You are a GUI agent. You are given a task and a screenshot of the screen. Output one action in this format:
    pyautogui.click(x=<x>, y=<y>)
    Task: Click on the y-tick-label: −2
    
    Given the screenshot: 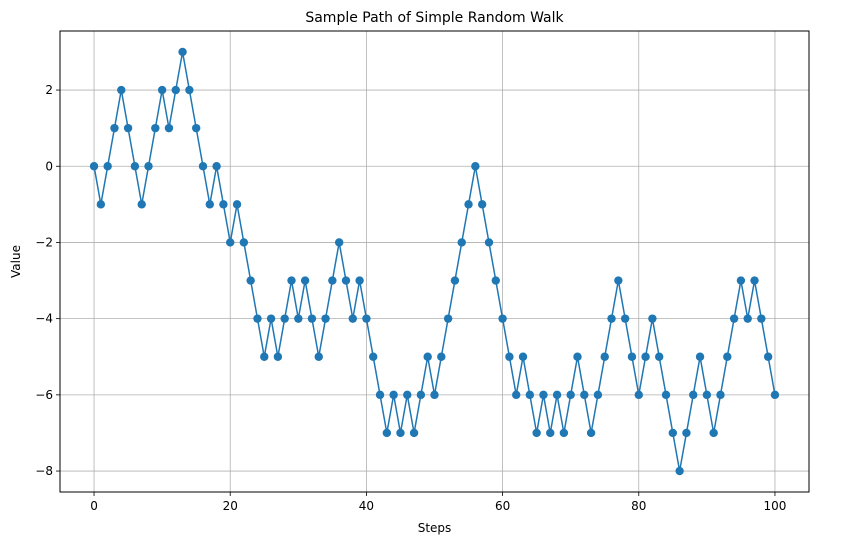 What is the action you would take?
    pyautogui.click(x=44, y=242)
    